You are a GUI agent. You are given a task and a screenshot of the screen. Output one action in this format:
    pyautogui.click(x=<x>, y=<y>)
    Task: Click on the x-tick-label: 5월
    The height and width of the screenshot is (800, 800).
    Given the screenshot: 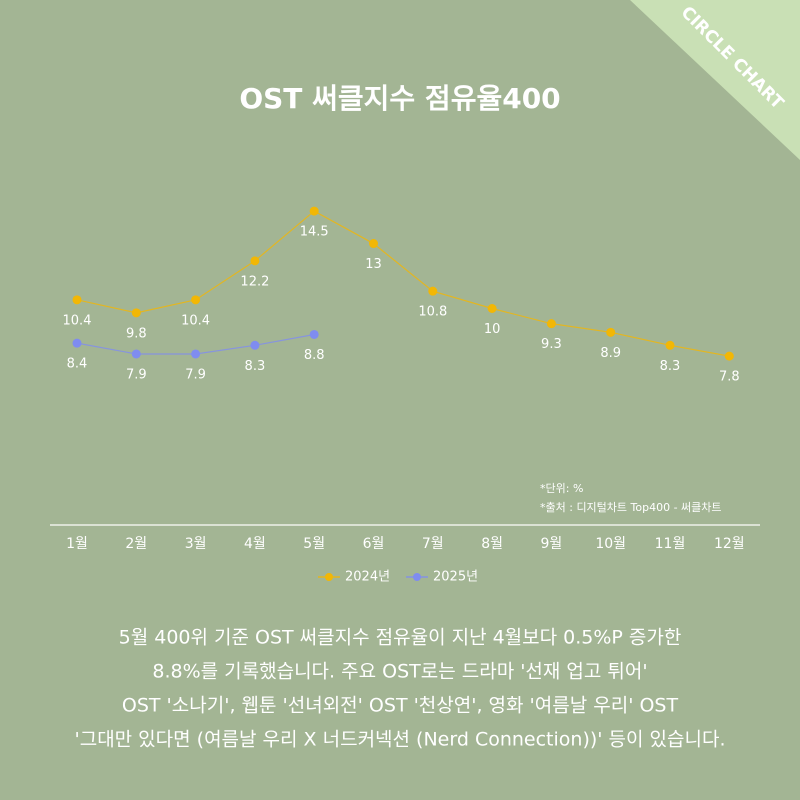 What is the action you would take?
    pyautogui.click(x=314, y=544)
    